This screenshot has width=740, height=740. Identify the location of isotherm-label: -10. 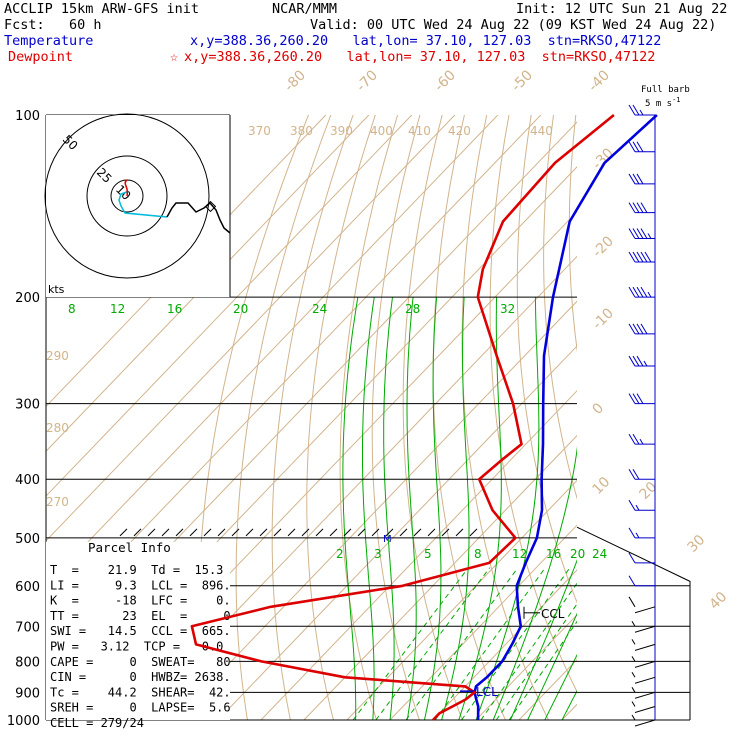
(603, 318).